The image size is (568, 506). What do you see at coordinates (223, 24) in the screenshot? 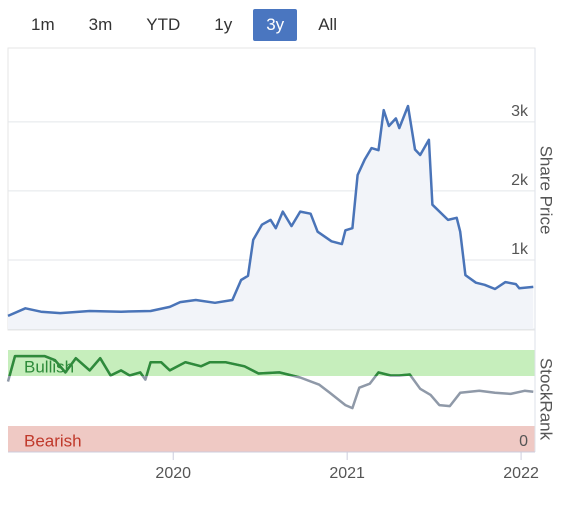
I see `range-button: 1y` at bounding box center [223, 24].